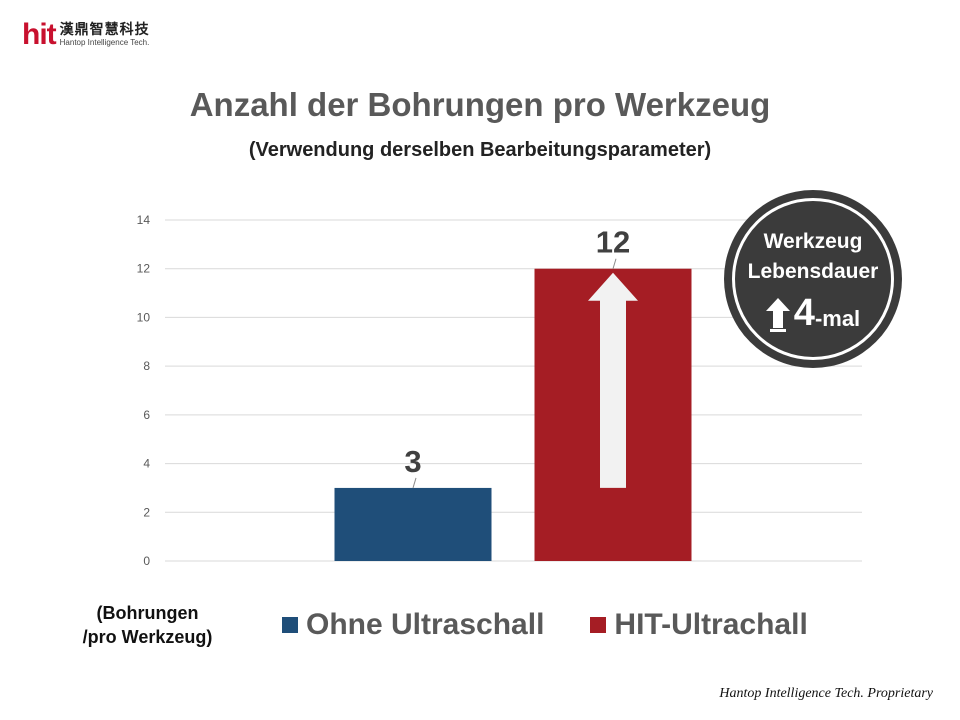  I want to click on logo-mark: hit, so click(39, 34).